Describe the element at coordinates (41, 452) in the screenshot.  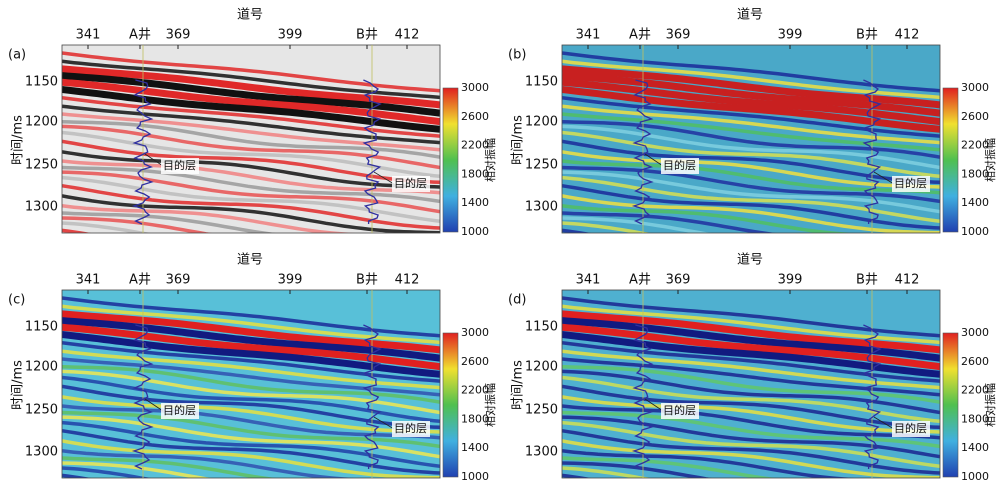
I see `y-tick-label: 1300` at that location.